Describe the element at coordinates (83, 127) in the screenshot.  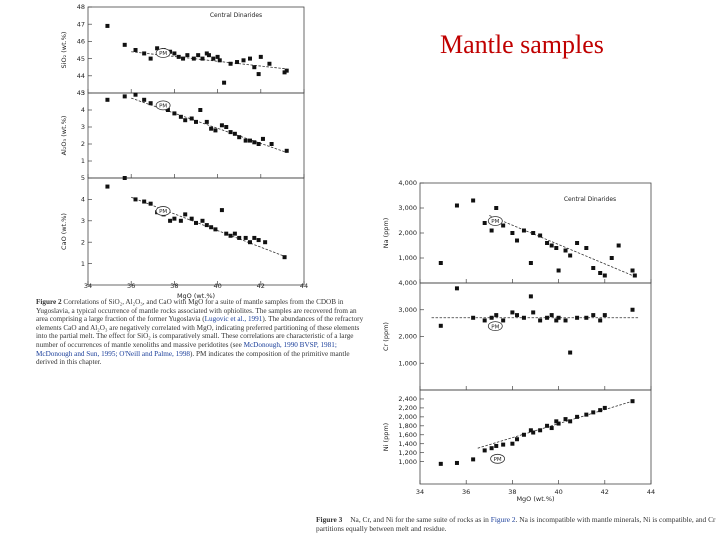
I see `y-tick-label: 3` at that location.